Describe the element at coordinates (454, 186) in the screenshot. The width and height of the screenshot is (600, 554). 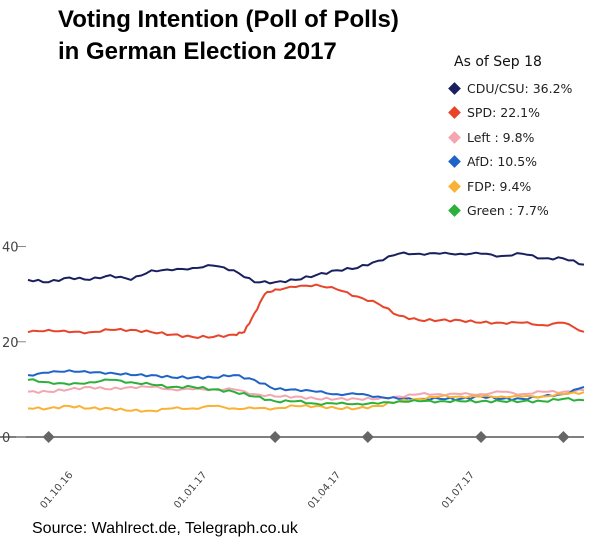
I see `legend-marker-fdp` at that location.